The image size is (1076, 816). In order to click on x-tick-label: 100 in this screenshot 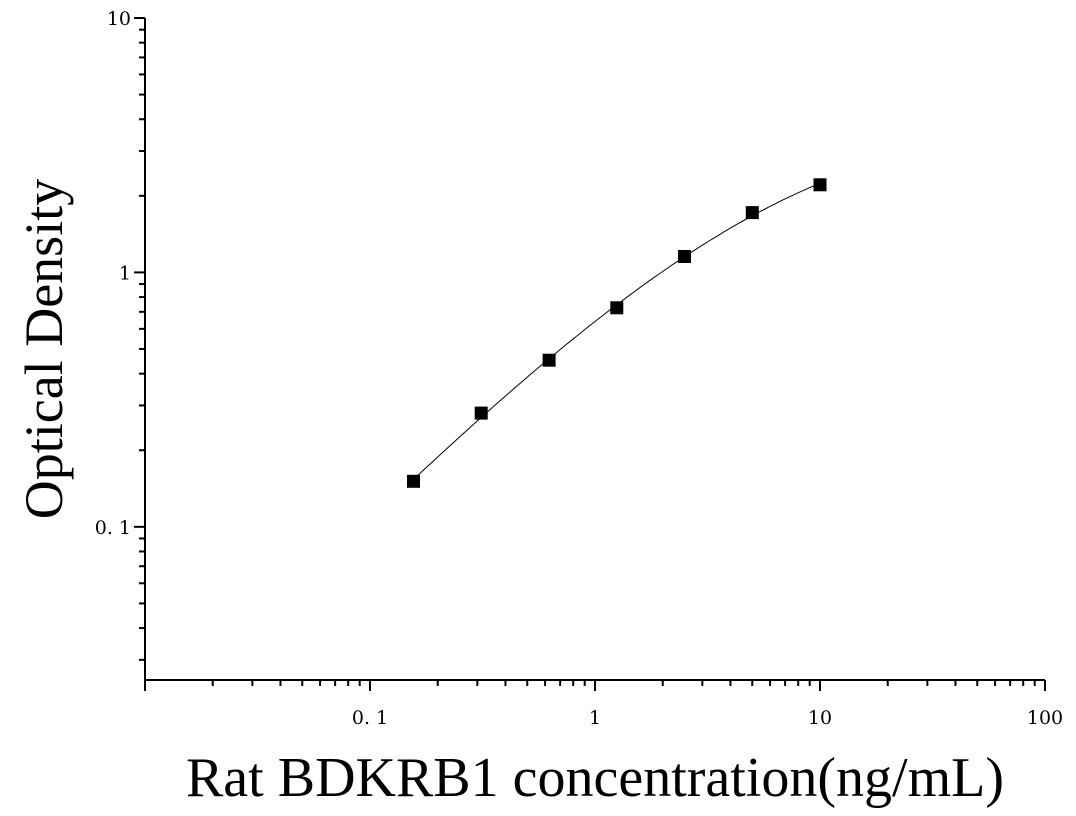, I will do `click(1045, 718)`.